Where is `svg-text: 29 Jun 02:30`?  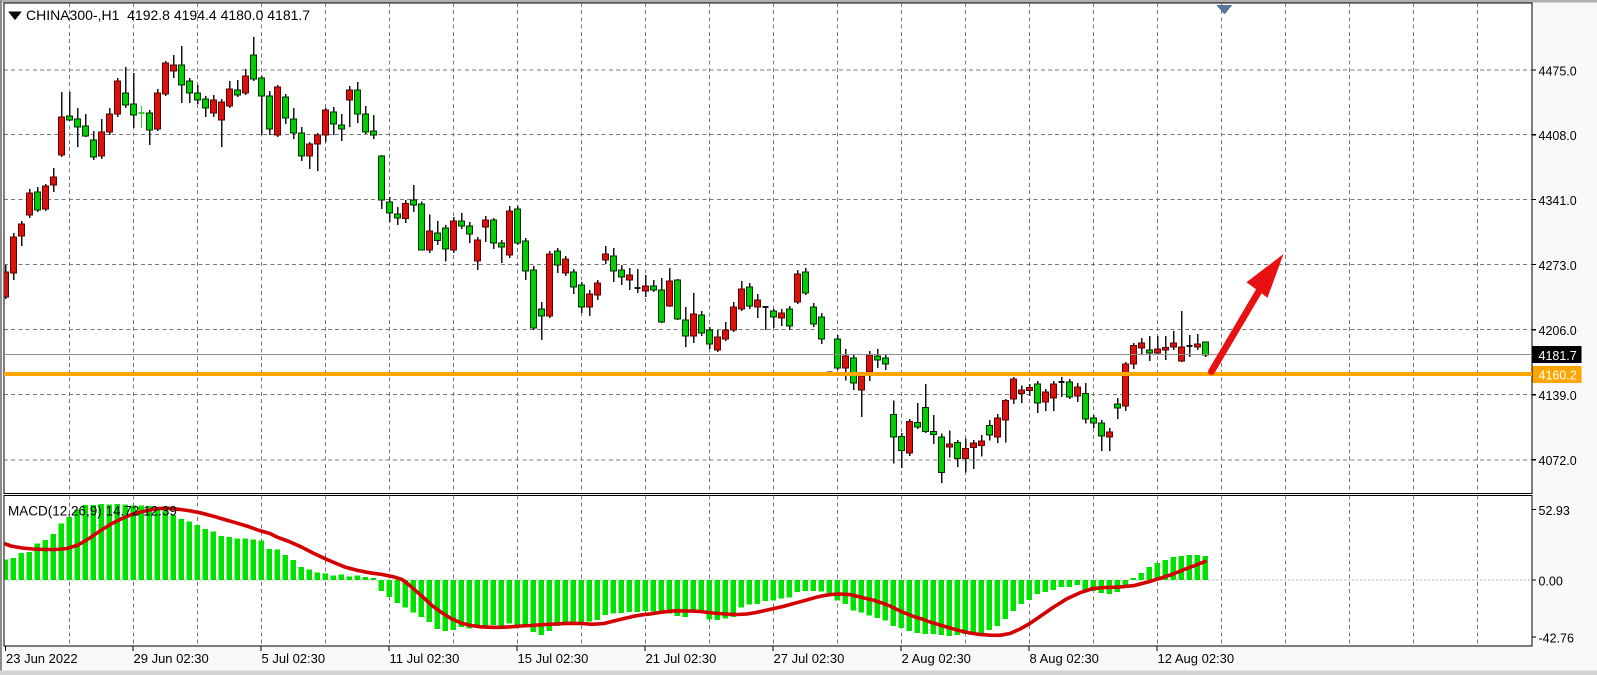 svg-text: 29 Jun 02:30 is located at coordinates (171, 658).